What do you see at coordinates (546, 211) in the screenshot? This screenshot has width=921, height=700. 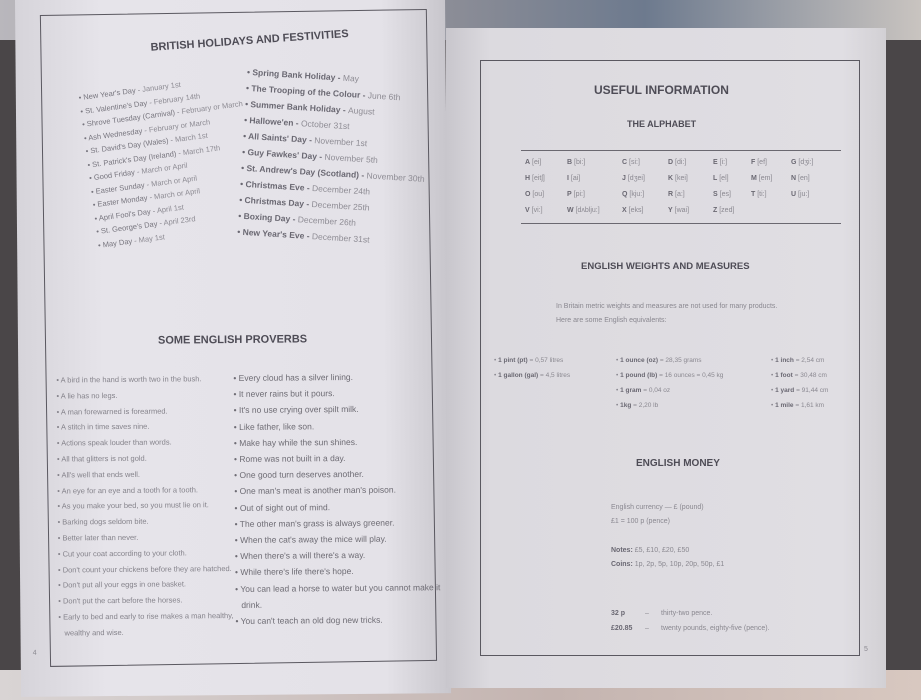 I see `alphabet-letter: V [vi:]` at bounding box center [546, 211].